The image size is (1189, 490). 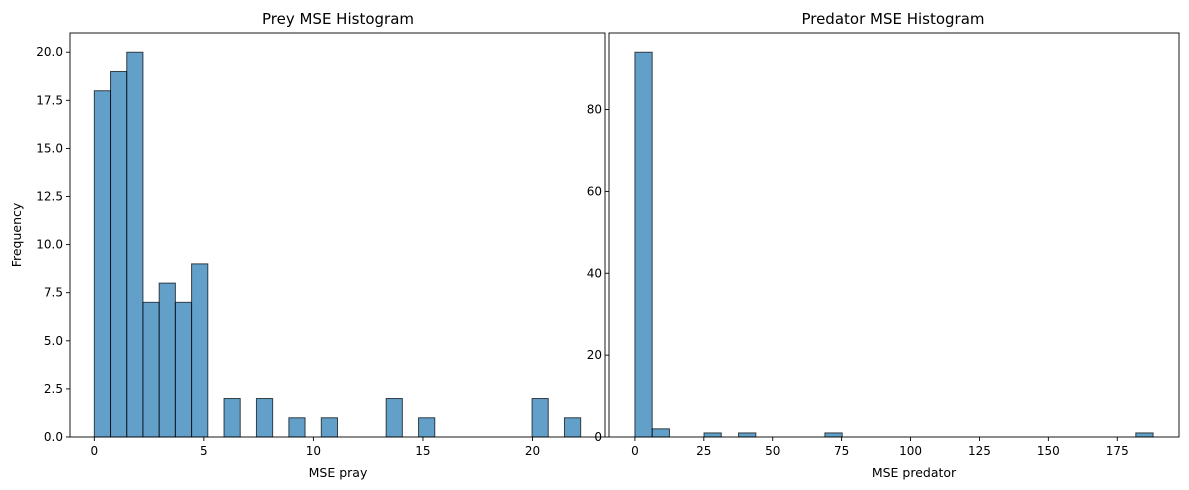 What do you see at coordinates (204, 451) in the screenshot?
I see `prey-x-tick-label: 5` at bounding box center [204, 451].